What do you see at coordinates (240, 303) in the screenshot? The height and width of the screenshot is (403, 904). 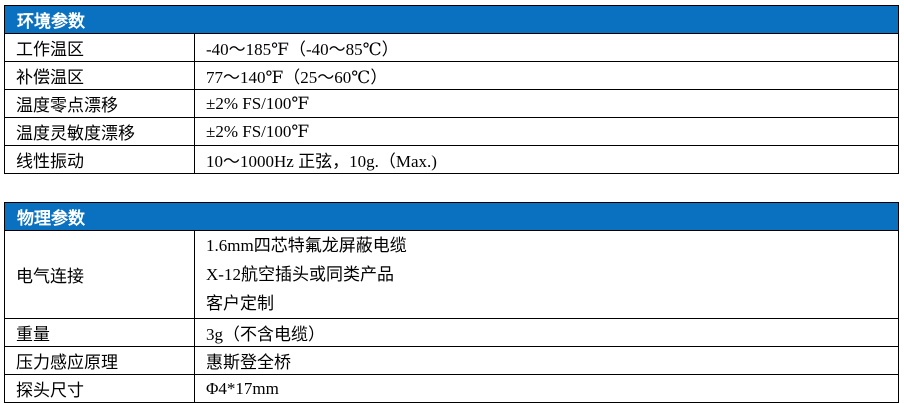 I see `value-line: 客户定制` at bounding box center [240, 303].